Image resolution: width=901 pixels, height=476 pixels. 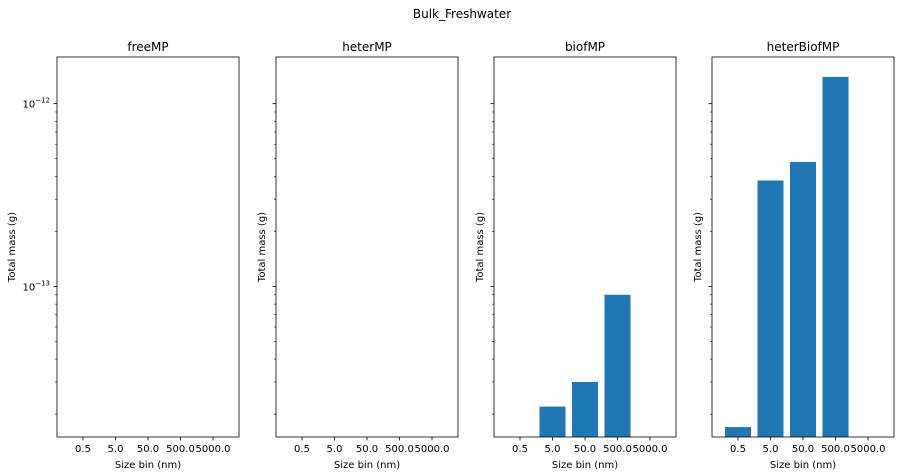 I want to click on panel-title: biofMP, so click(x=585, y=47).